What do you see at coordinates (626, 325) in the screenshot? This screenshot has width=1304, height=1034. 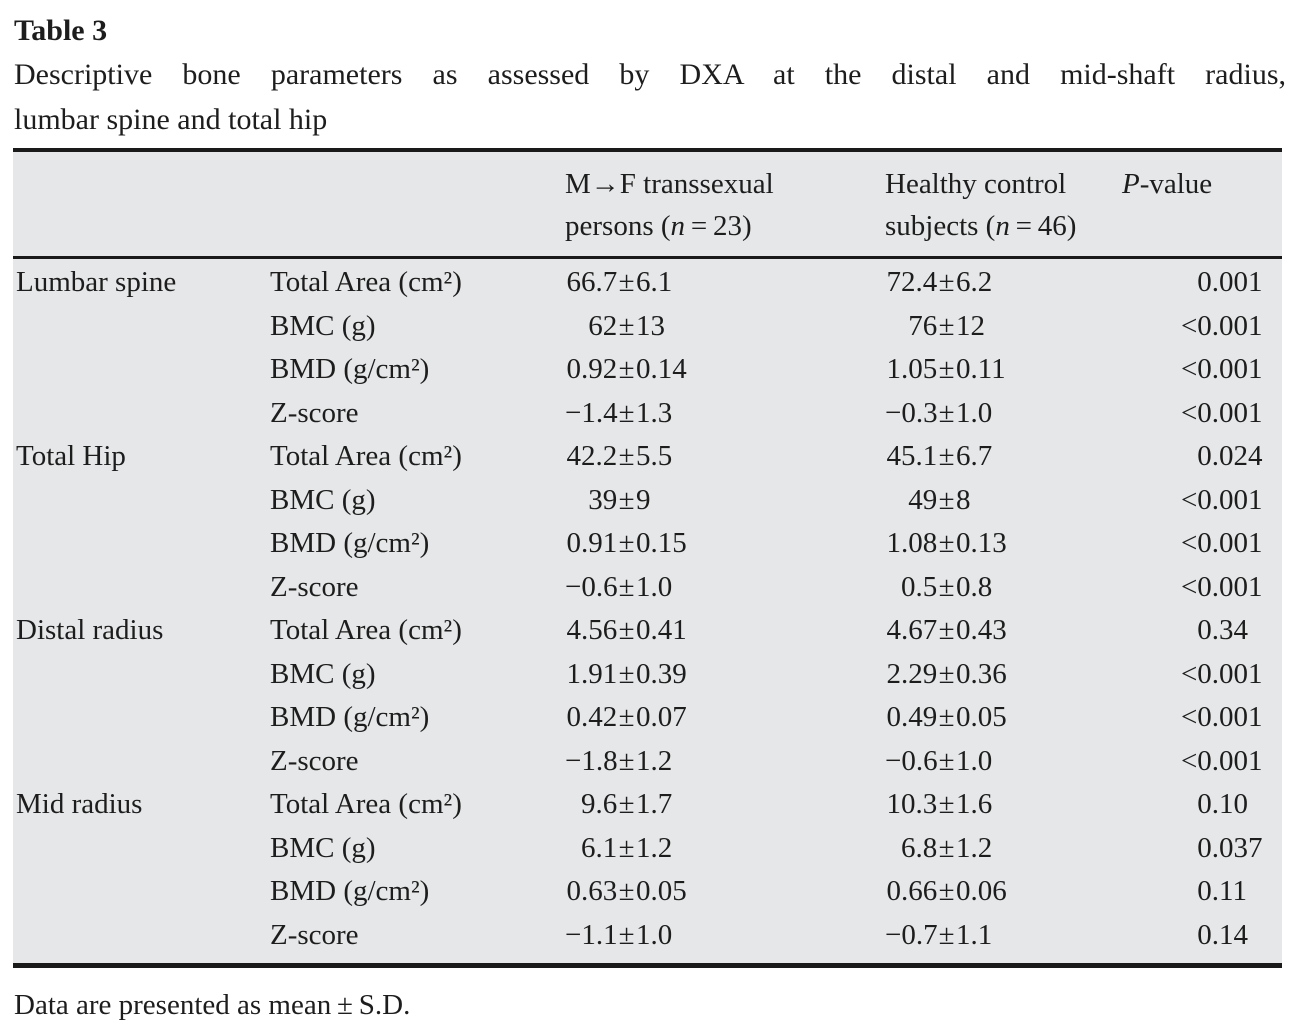 I see `value-cell-mf: 62±13` at bounding box center [626, 325].